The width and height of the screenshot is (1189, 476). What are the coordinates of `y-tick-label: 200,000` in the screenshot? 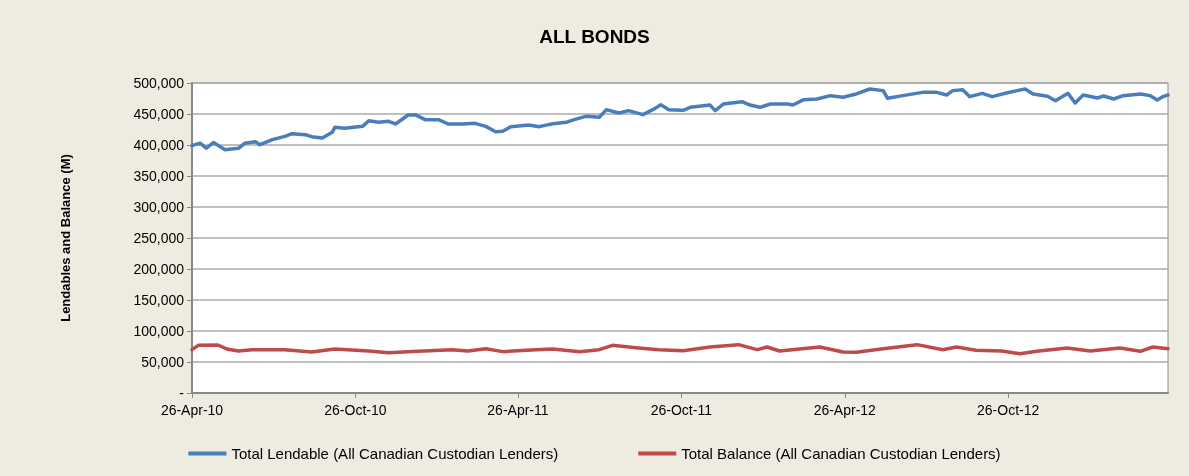 It's located at (159, 269).